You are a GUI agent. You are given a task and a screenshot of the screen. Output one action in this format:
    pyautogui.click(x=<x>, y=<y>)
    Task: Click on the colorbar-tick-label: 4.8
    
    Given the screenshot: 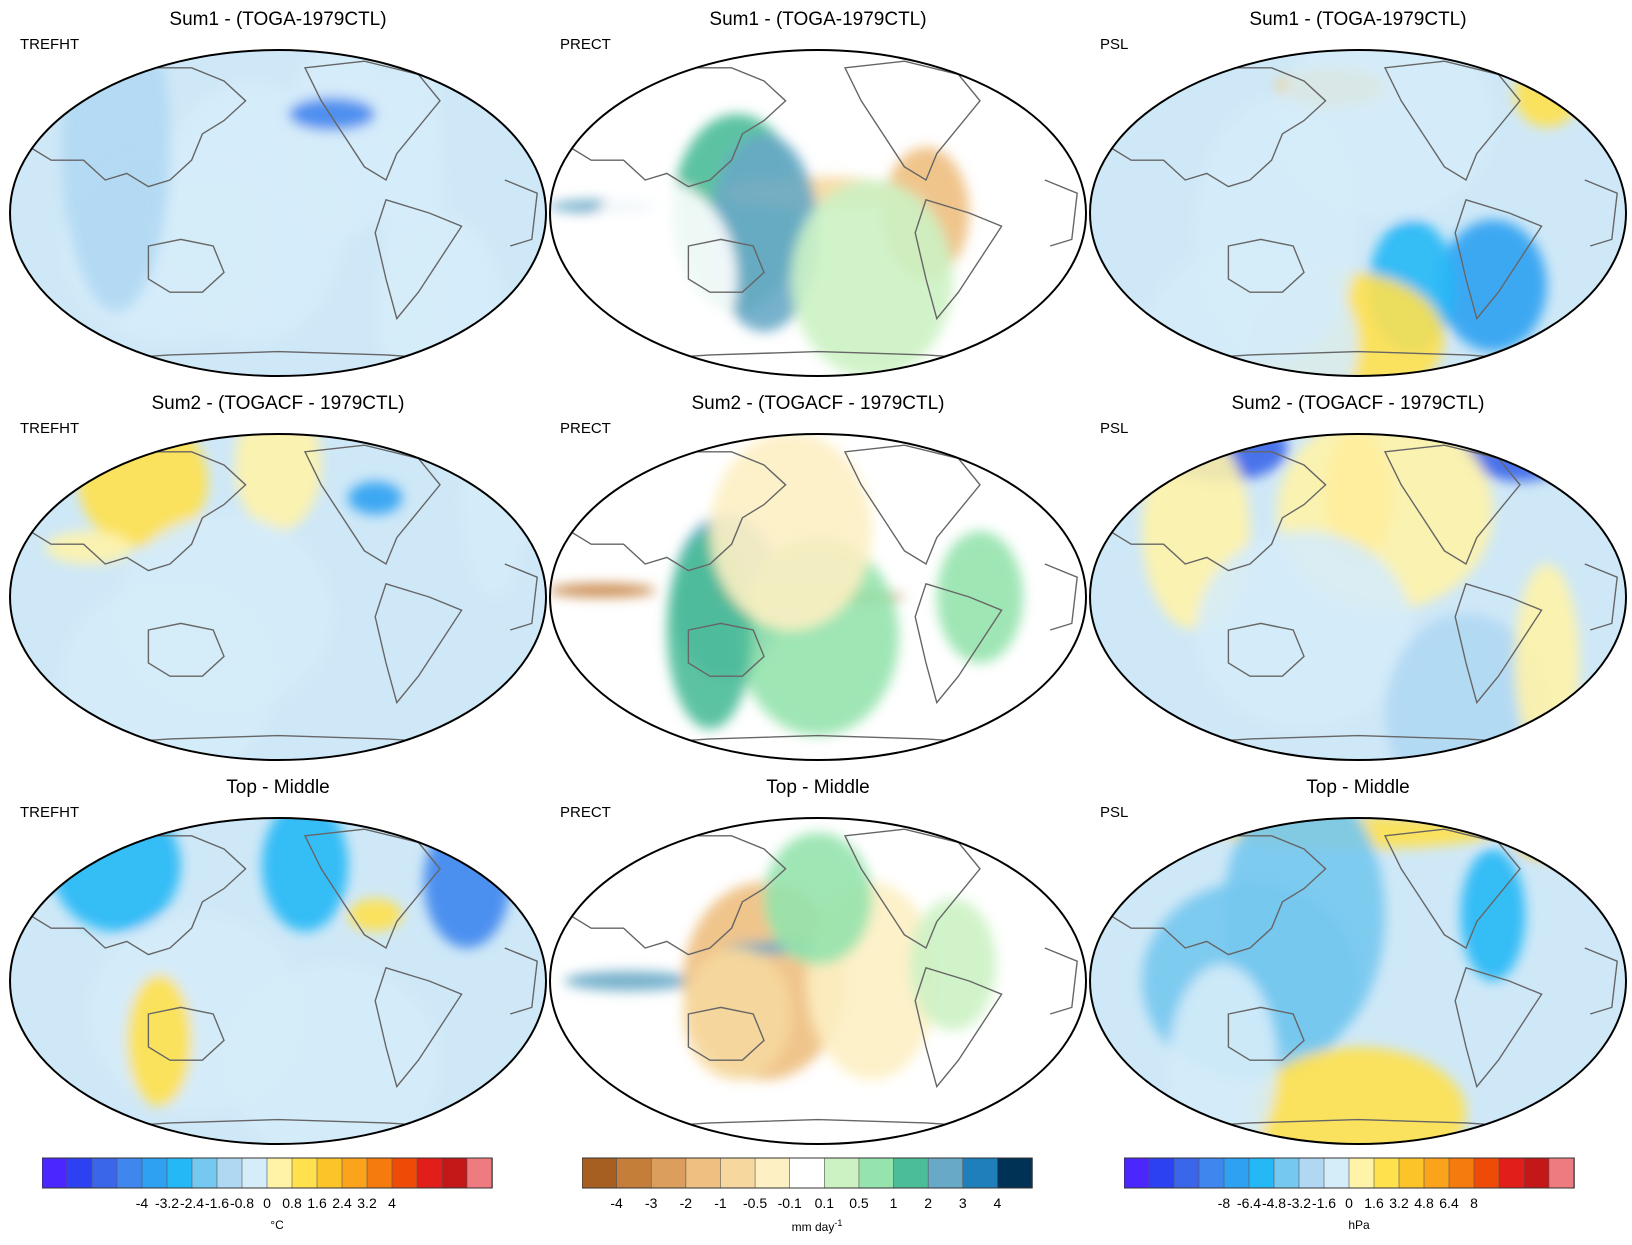 What is the action you would take?
    pyautogui.click(x=1424, y=1203)
    